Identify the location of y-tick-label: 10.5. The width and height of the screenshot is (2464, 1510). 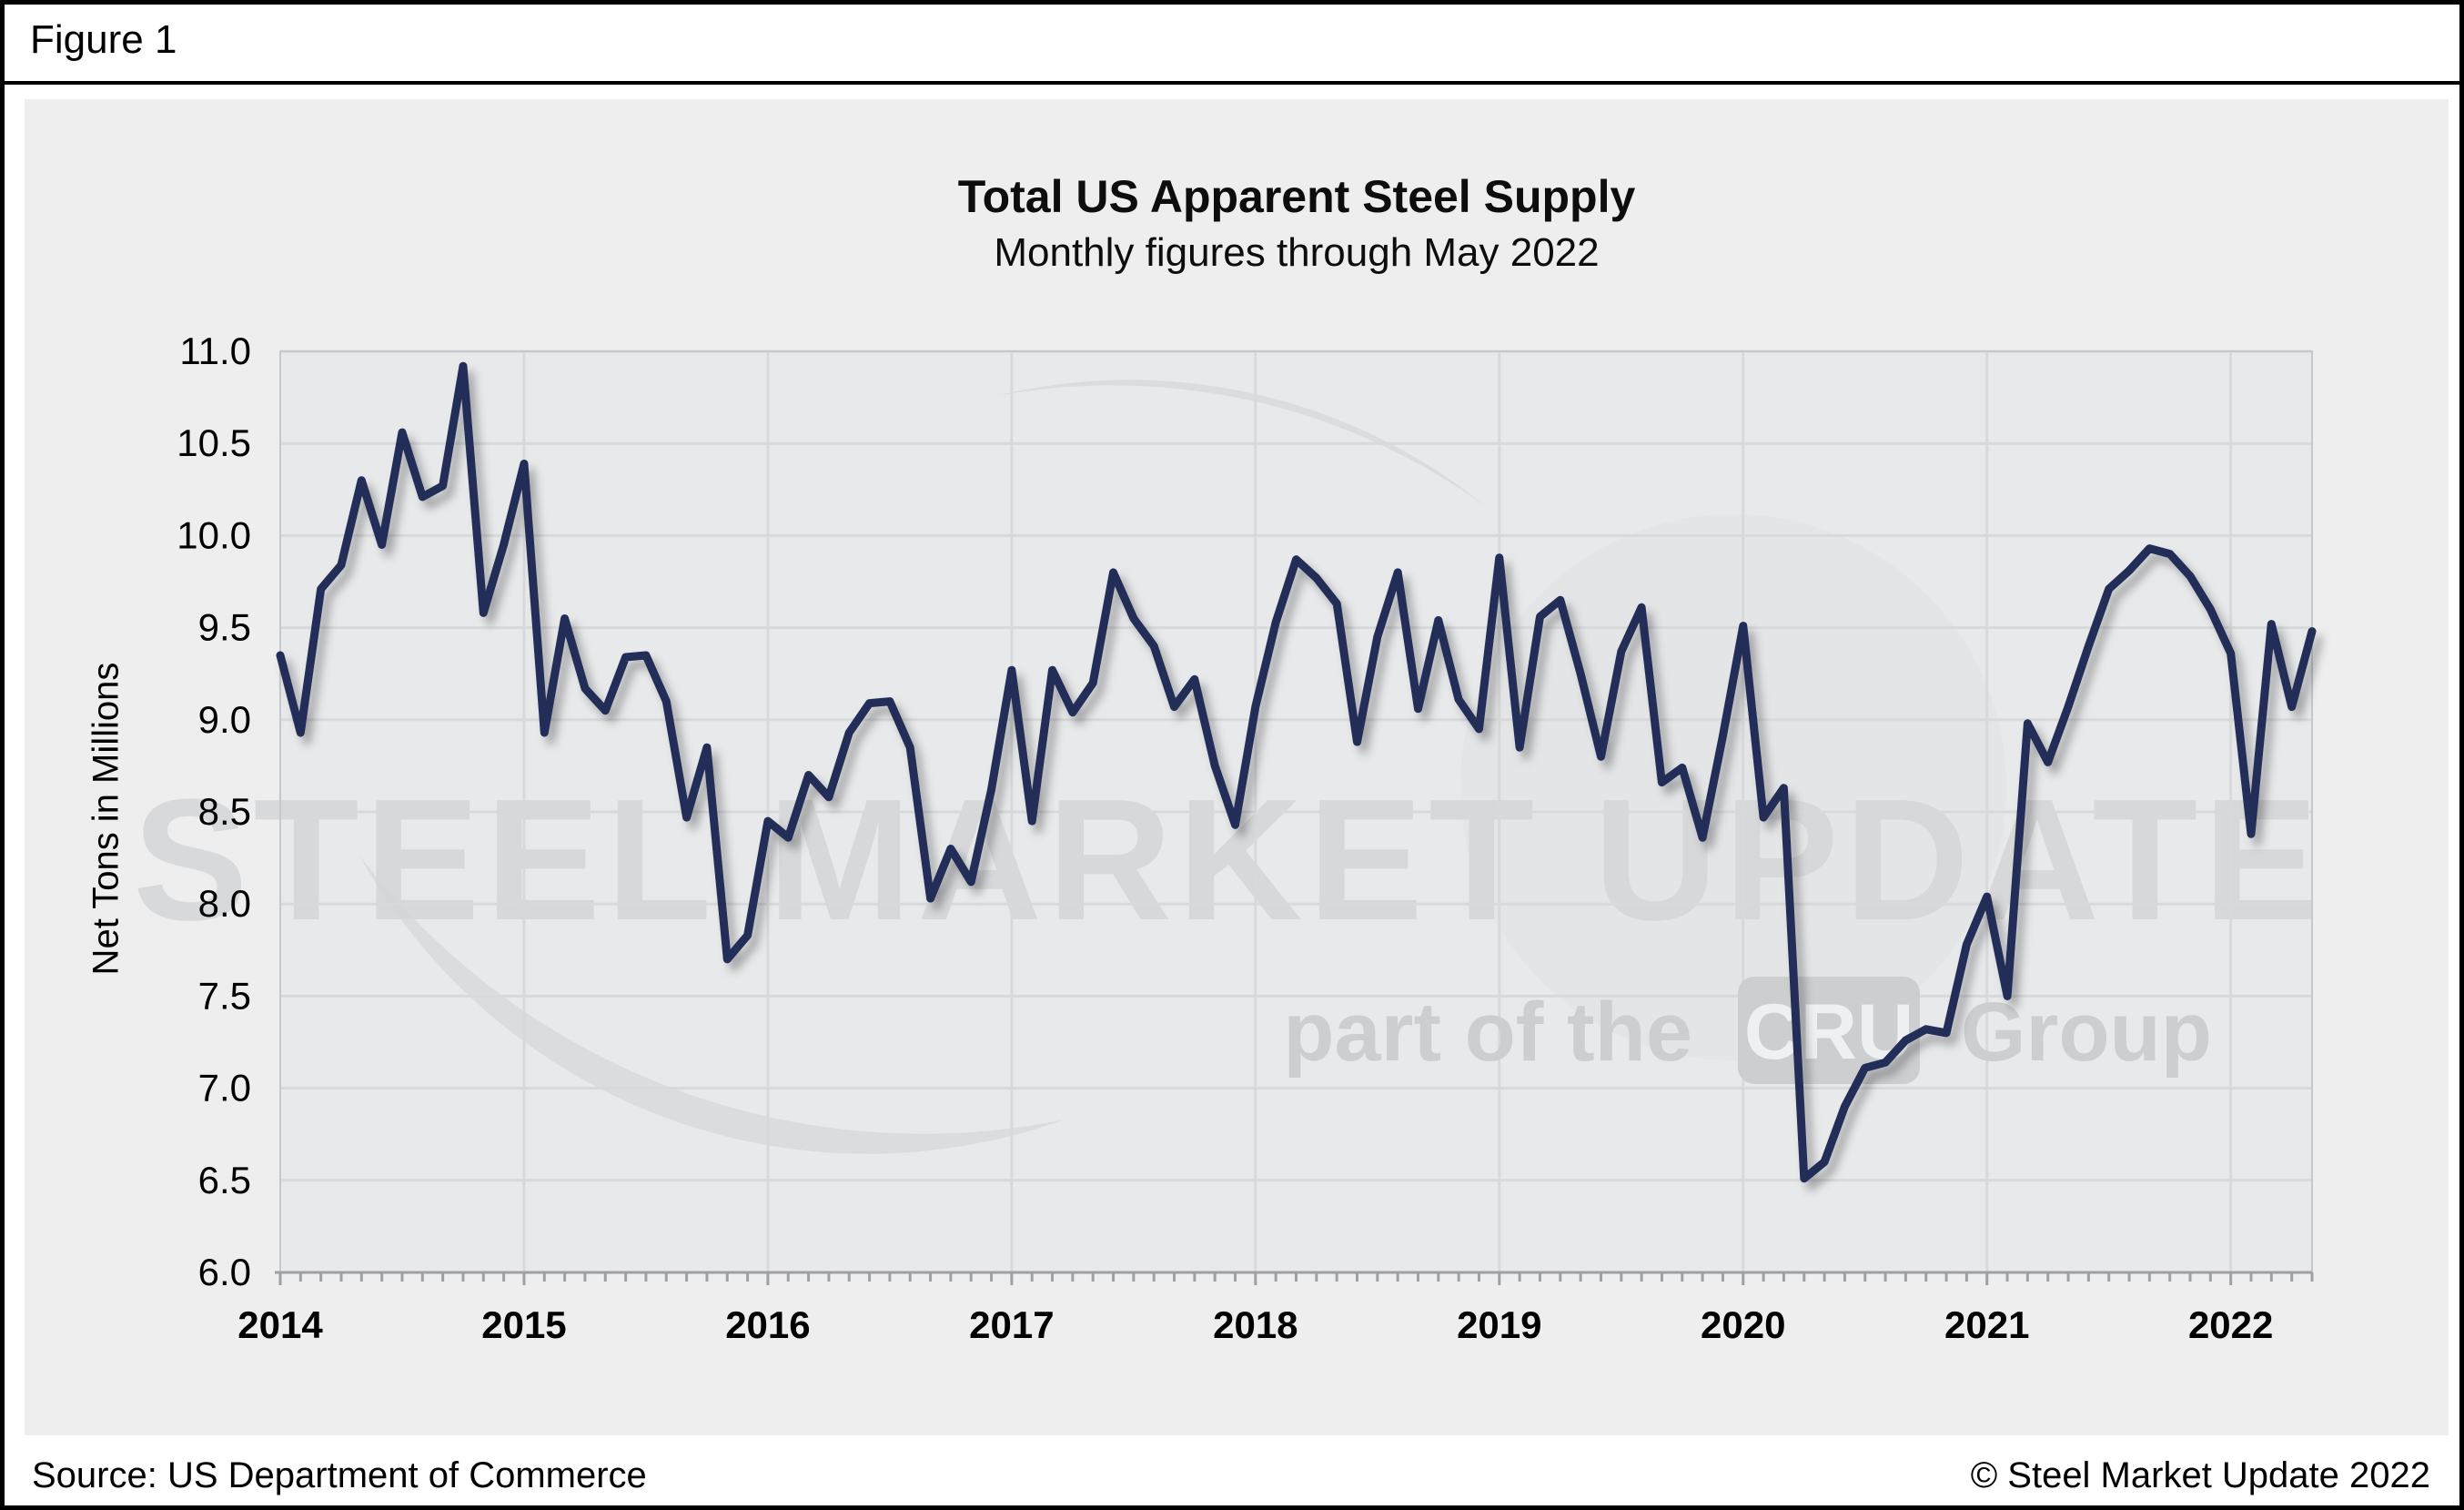
(214, 443).